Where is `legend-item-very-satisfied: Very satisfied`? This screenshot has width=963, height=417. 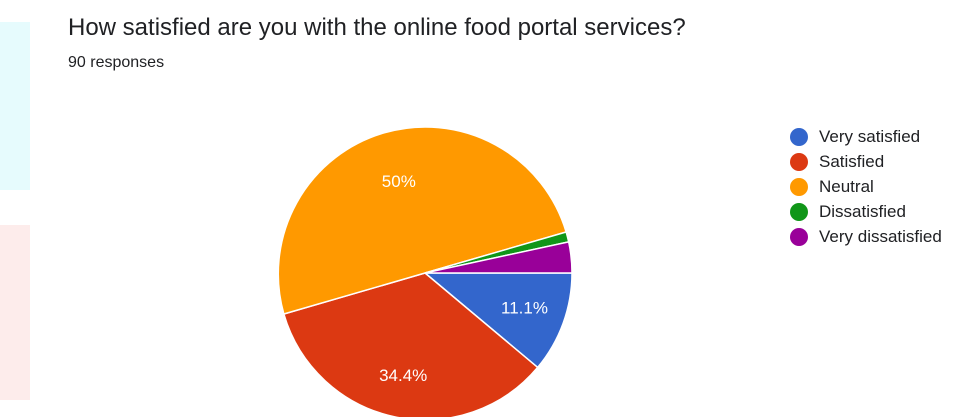 legend-item-very-satisfied: Very satisfied is located at coordinates (866, 136).